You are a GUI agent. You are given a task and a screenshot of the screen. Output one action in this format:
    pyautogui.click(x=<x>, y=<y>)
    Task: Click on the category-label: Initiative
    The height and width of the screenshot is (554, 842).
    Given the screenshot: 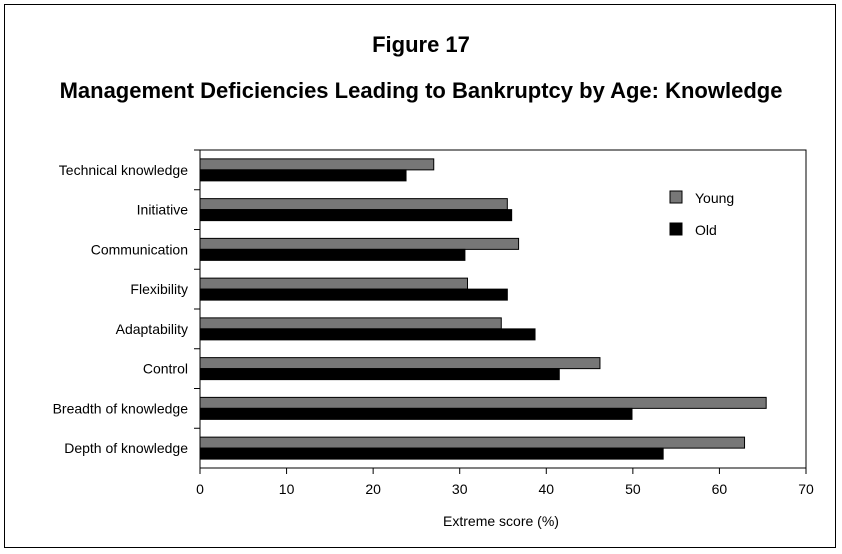 What is the action you would take?
    pyautogui.click(x=163, y=210)
    